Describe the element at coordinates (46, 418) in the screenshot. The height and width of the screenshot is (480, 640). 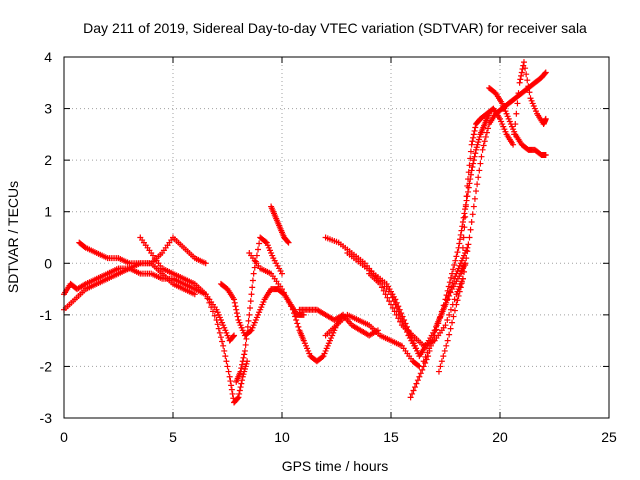
I see `y-tick-label: -3` at that location.